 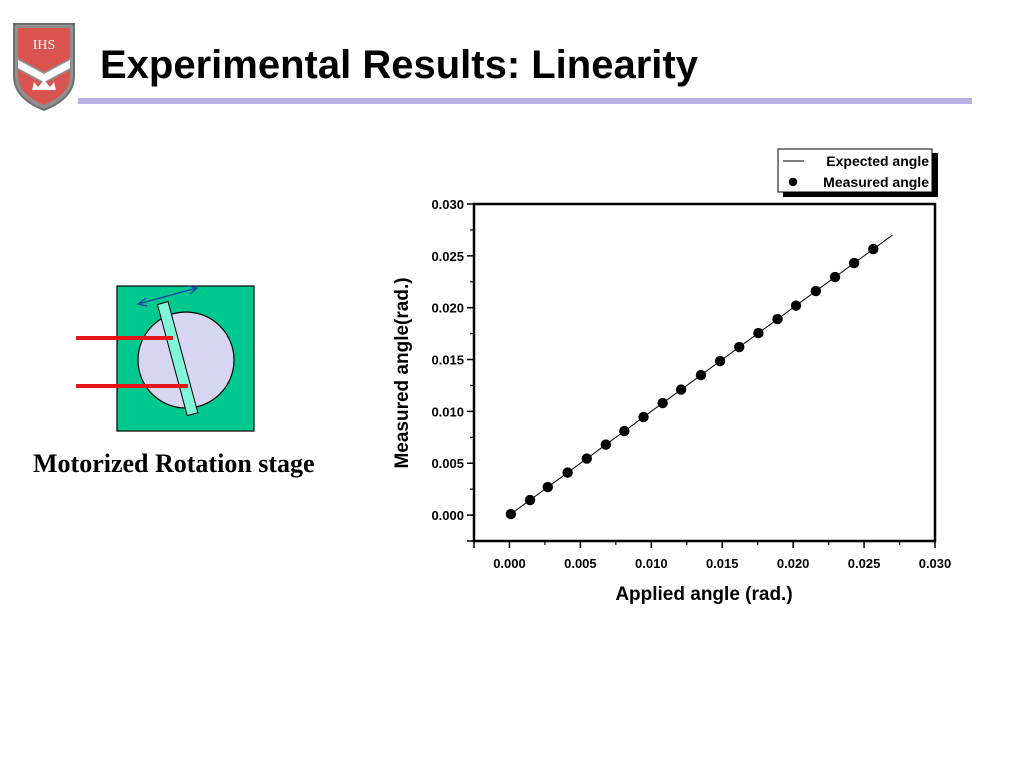 I want to click on x-tick-label: 0.015, so click(x=722, y=563).